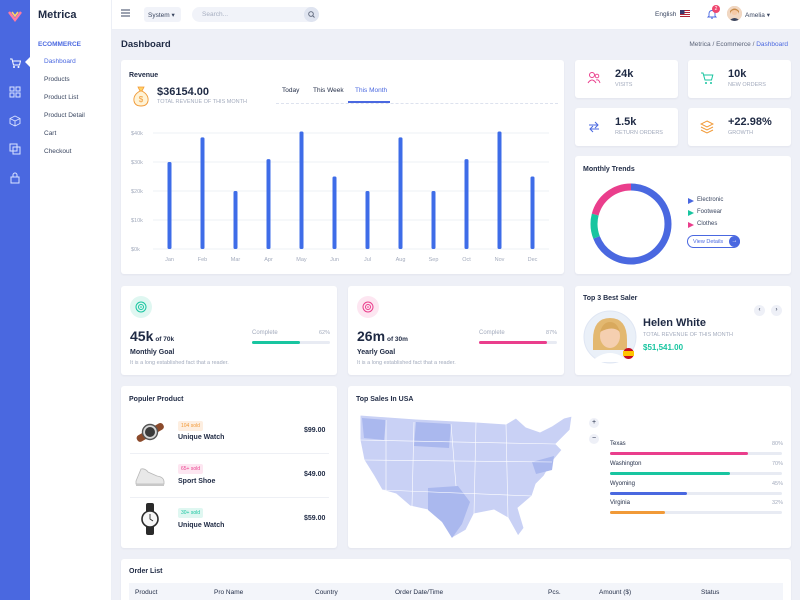 The width and height of the screenshot is (800, 600). Describe the element at coordinates (169, 205) in the screenshot. I see `bar-jan` at that location.